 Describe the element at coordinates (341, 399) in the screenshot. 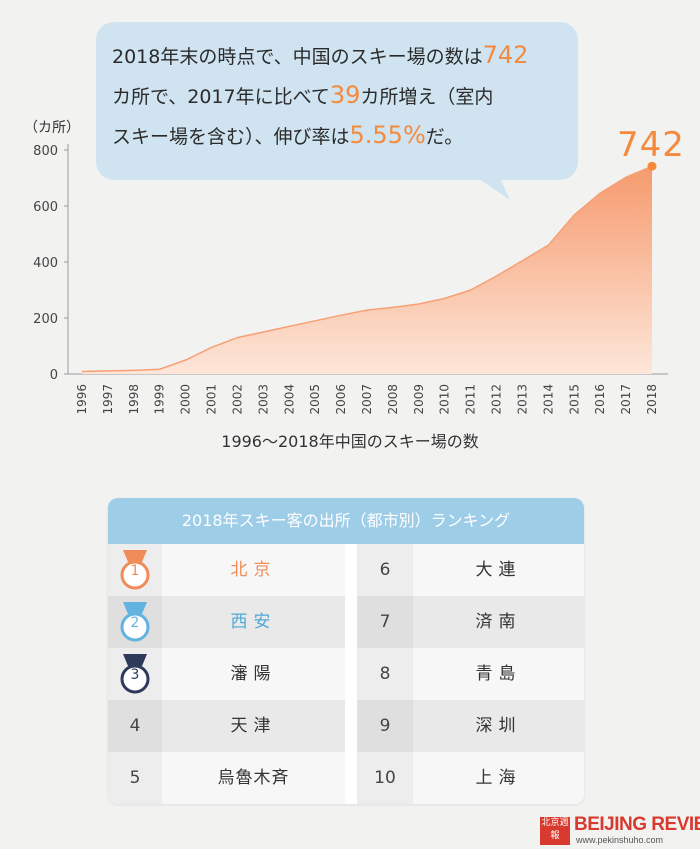

I see `x-tick-label: 2006` at that location.